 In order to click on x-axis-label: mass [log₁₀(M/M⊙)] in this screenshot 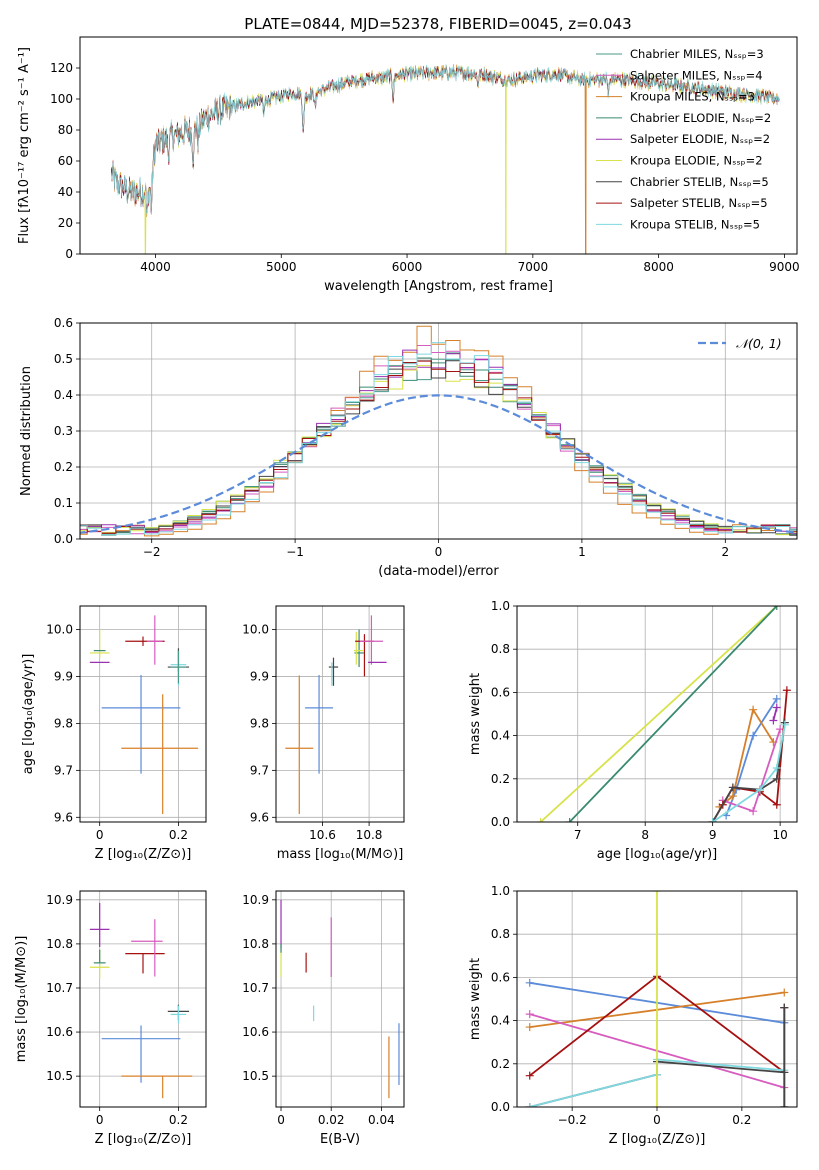, I will do `click(340, 854)`.